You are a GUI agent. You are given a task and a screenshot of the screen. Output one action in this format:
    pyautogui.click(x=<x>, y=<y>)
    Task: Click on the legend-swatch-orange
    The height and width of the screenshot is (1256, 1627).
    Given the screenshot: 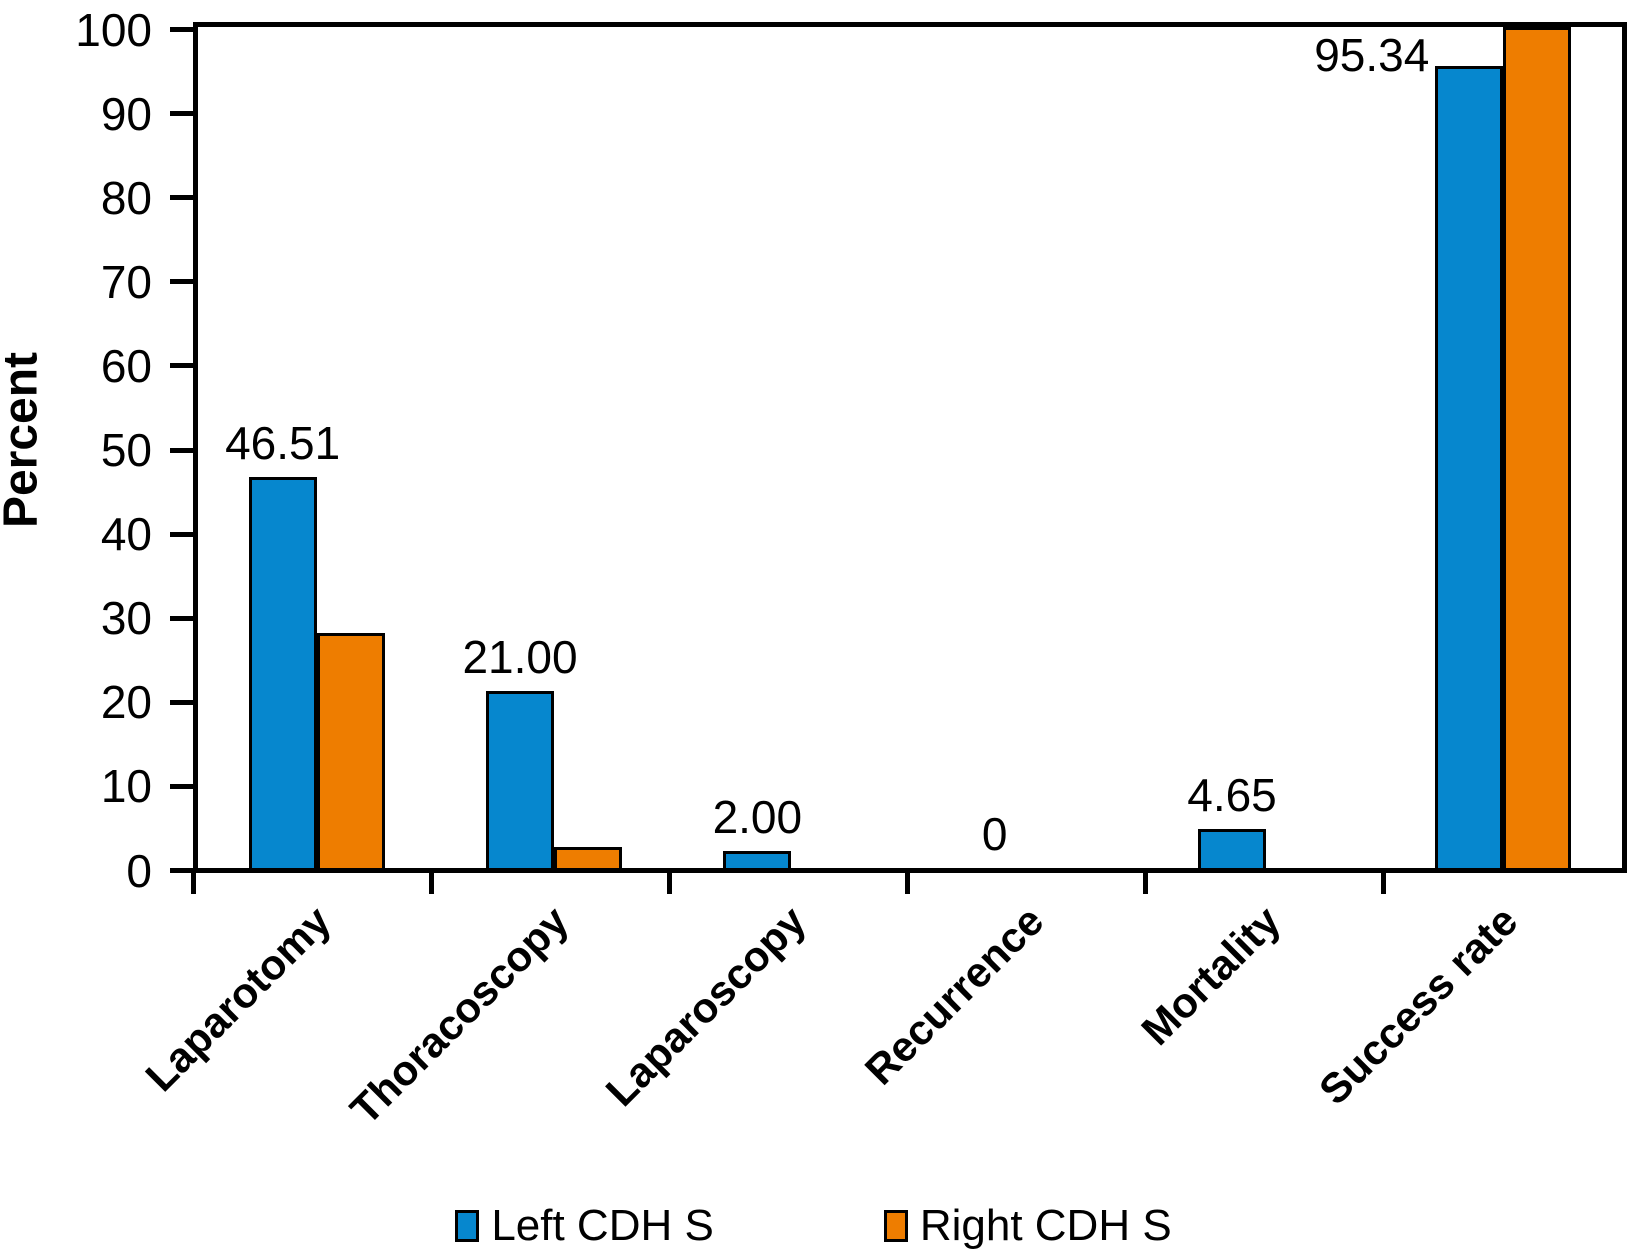 What is the action you would take?
    pyautogui.click(x=895, y=1226)
    